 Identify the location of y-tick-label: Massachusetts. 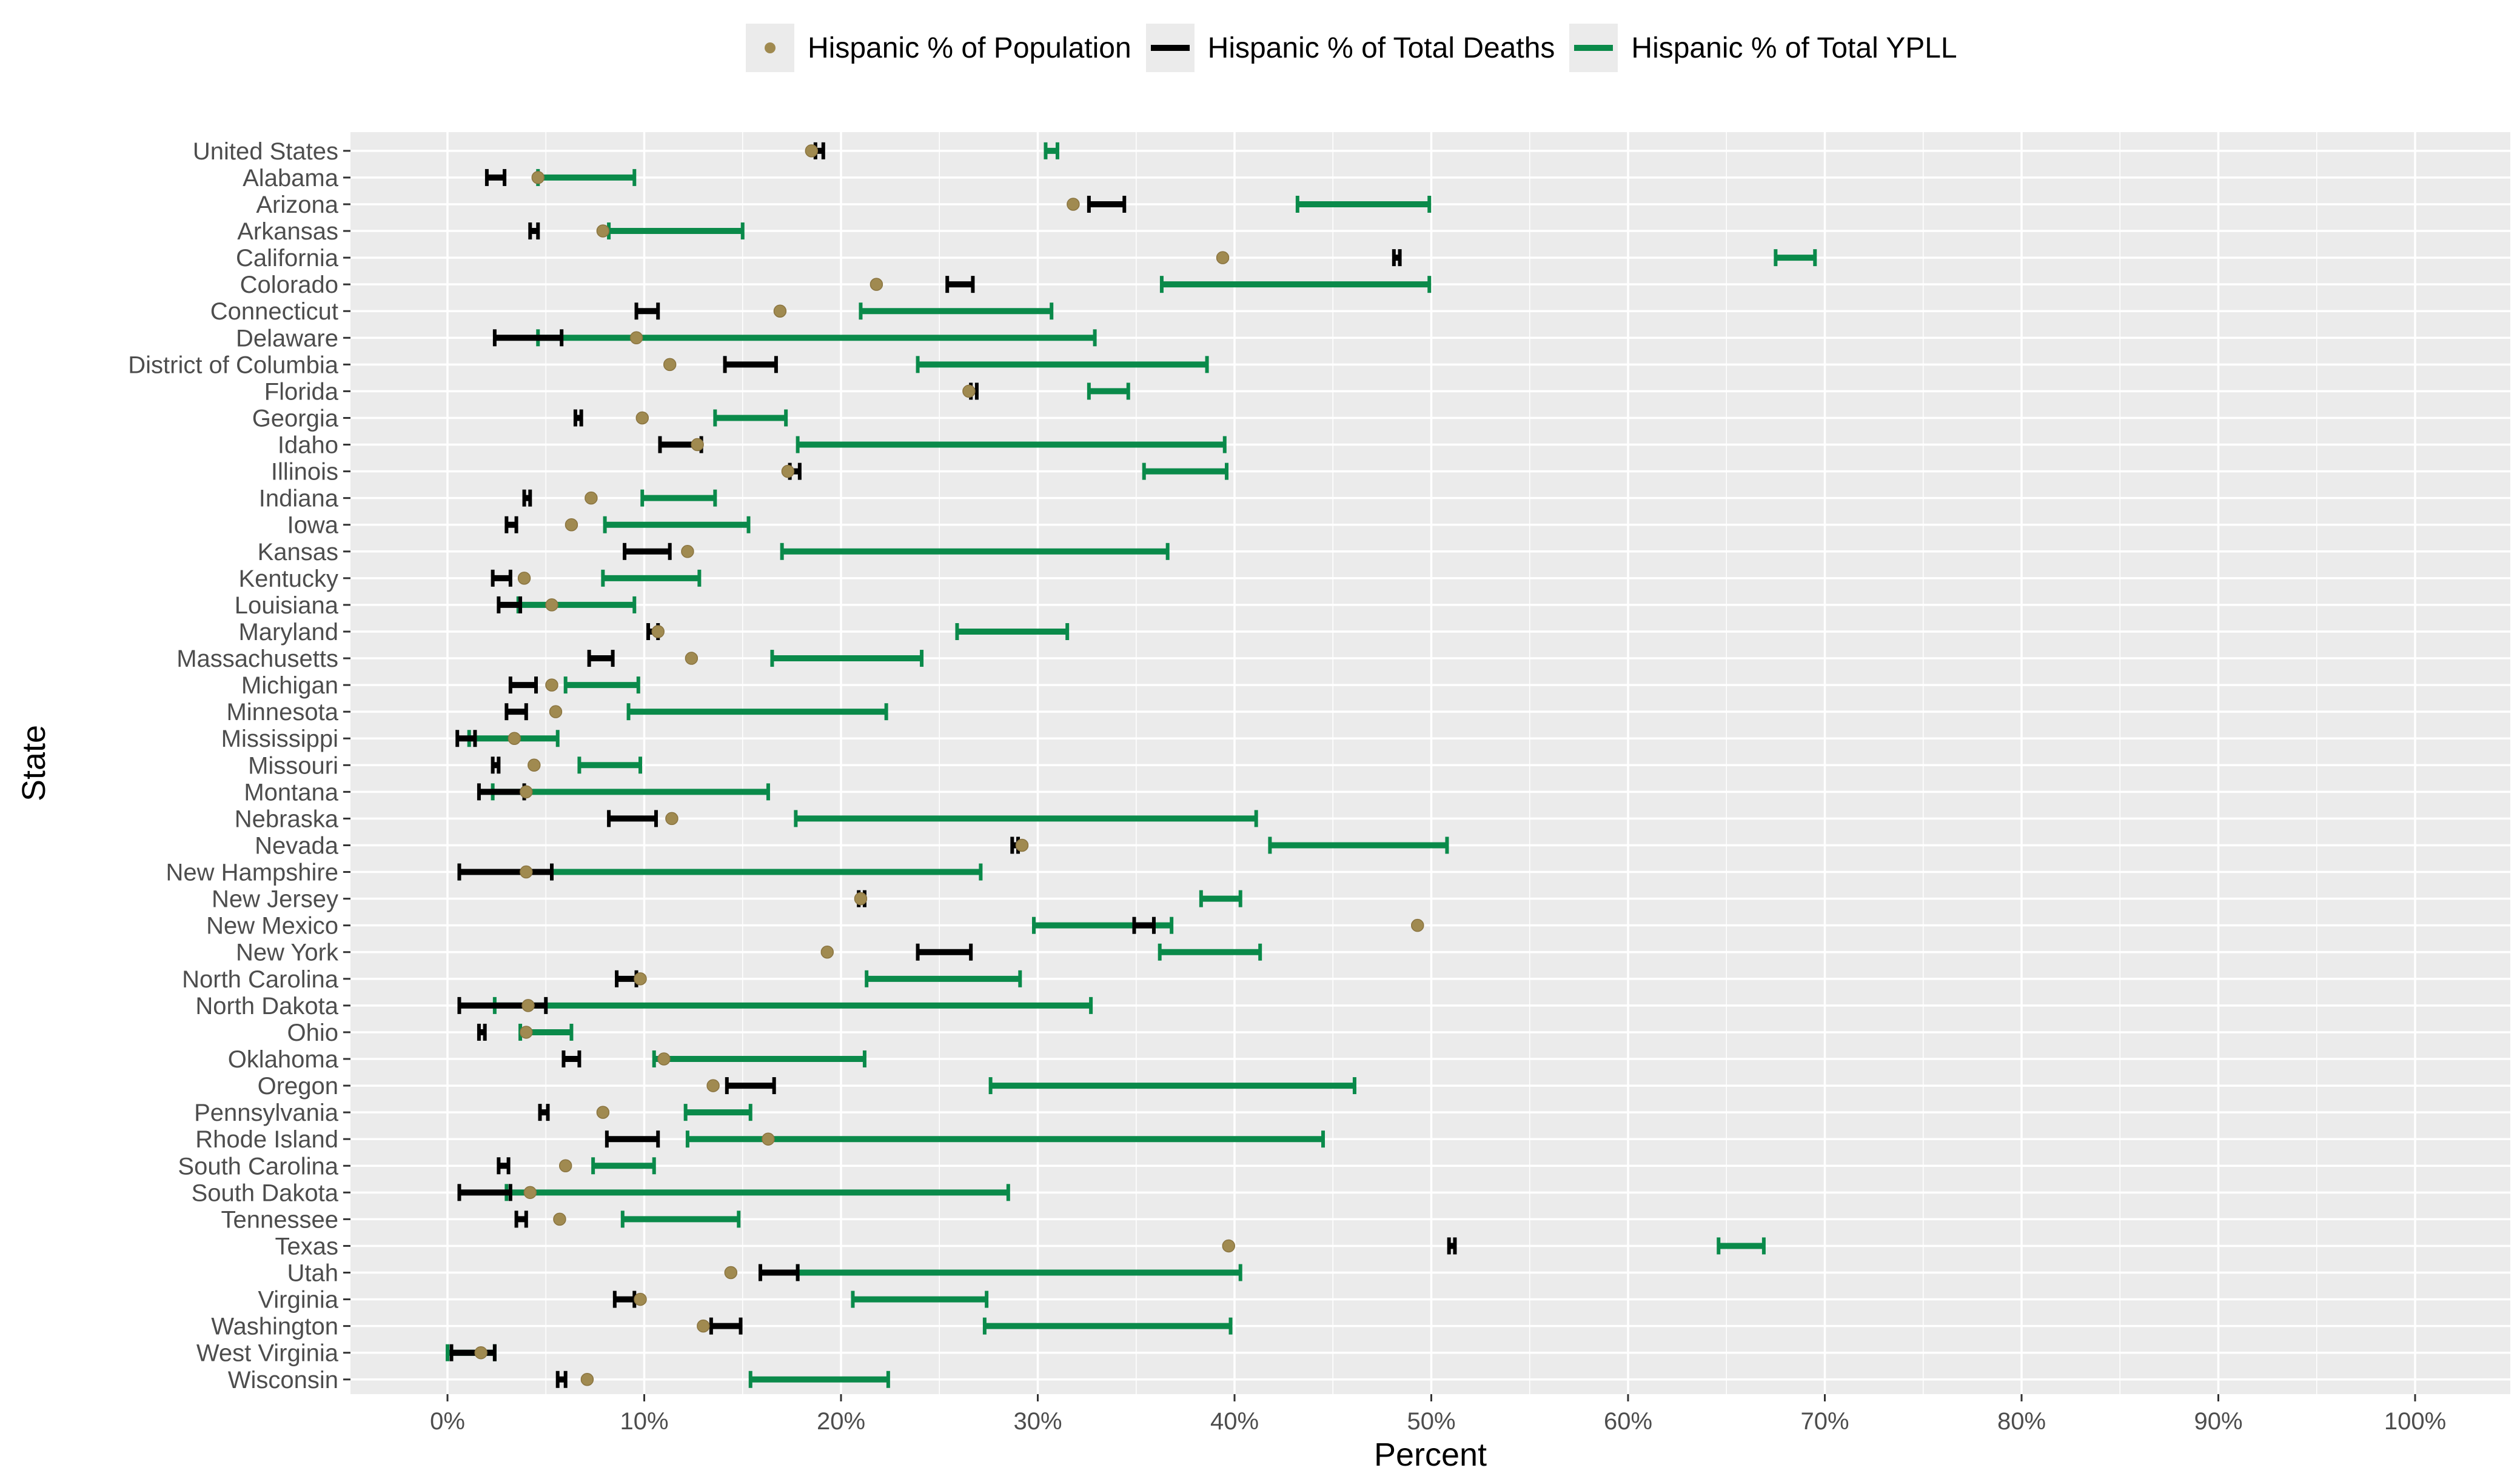
(257, 659).